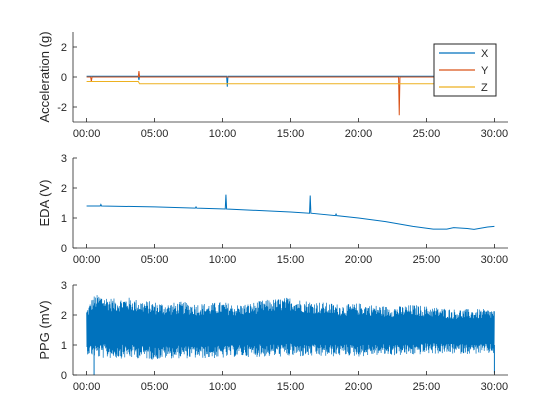 The width and height of the screenshot is (560, 420). I want to click on series-x-line, so click(290, 81).